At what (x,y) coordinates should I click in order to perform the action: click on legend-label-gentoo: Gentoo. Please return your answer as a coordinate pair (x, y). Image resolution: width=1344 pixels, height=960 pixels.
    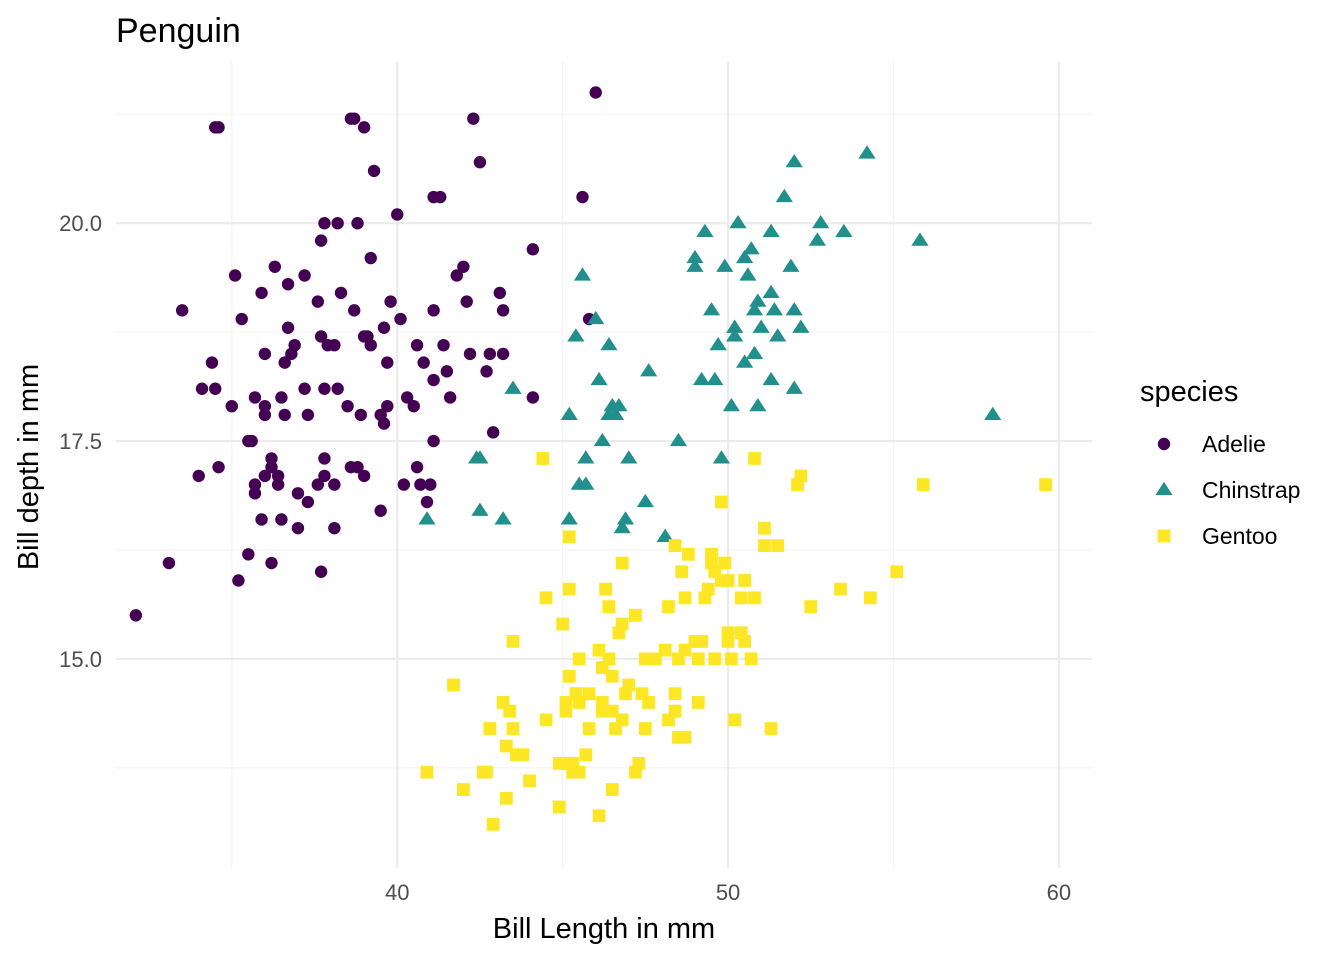
    Looking at the image, I should click on (1239, 536).